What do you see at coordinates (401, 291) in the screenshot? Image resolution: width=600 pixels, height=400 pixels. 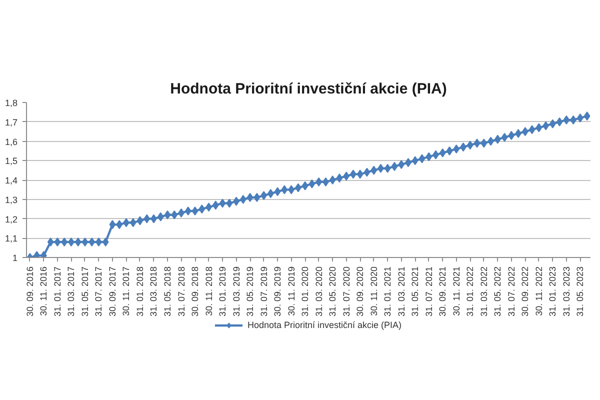 I see `x-tick-label: 31. 03. 2021` at bounding box center [401, 291].